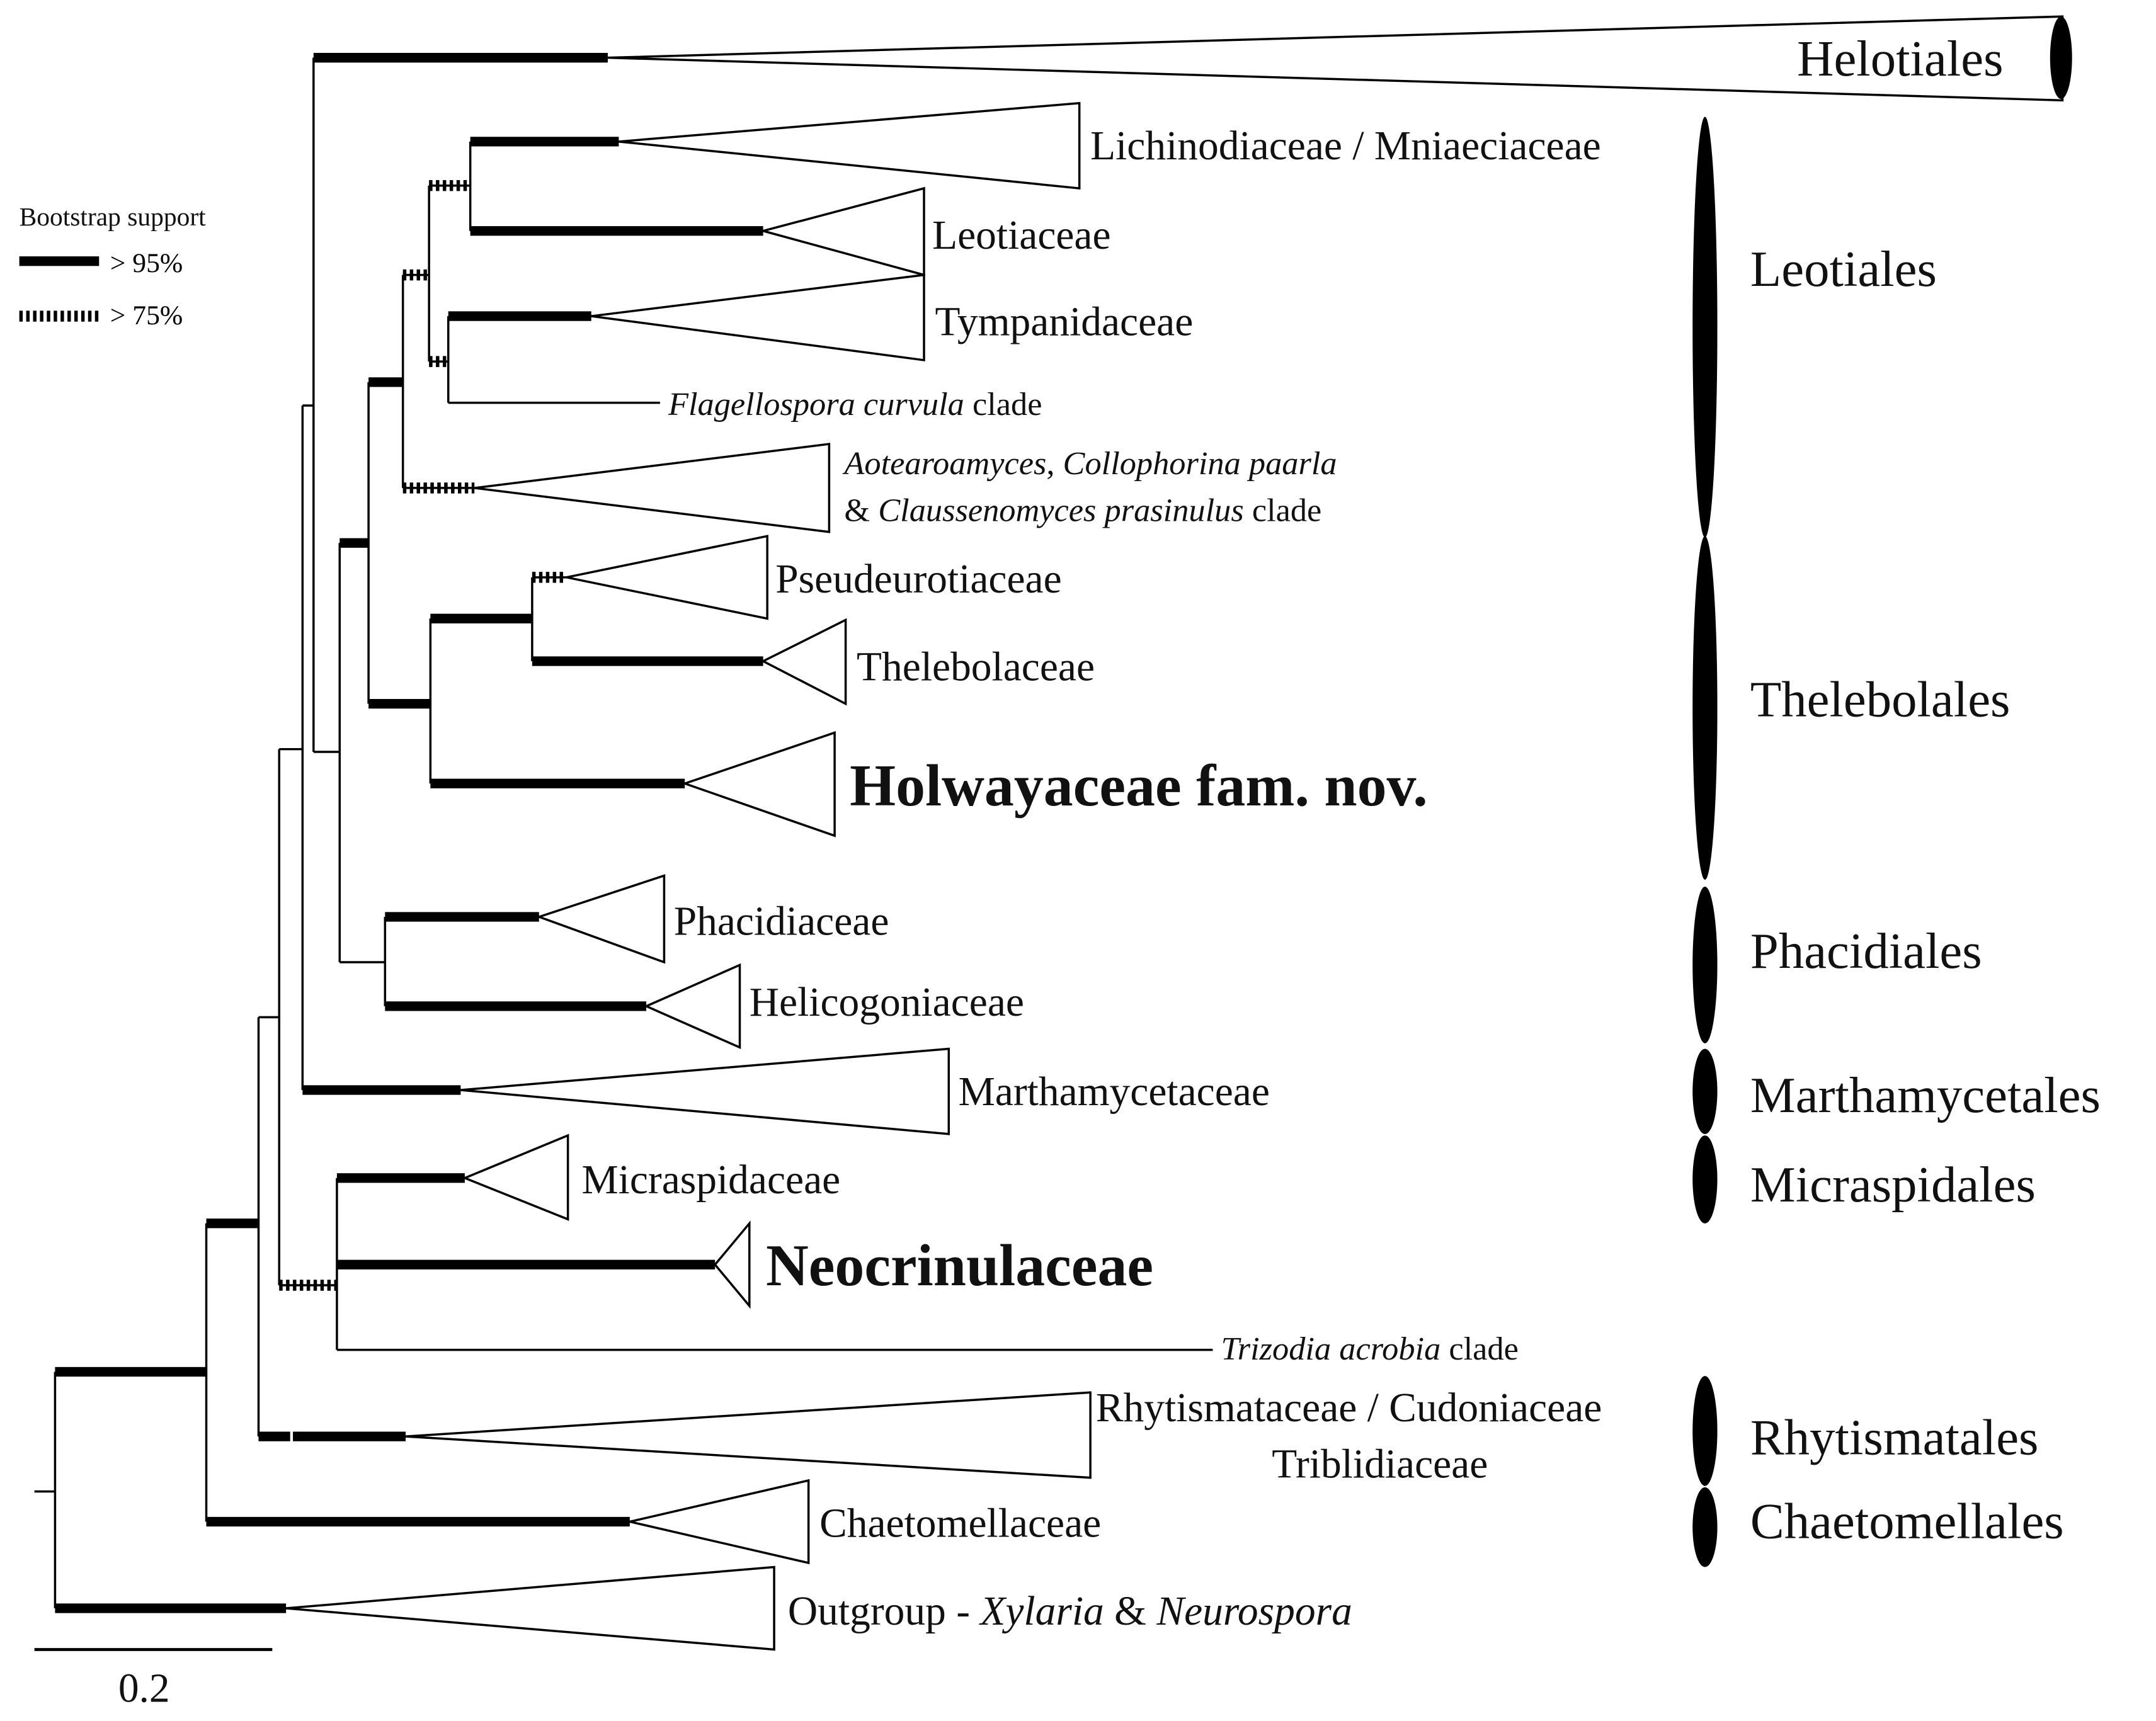  I want to click on order-marker-rhytismatales, so click(1705, 1431).